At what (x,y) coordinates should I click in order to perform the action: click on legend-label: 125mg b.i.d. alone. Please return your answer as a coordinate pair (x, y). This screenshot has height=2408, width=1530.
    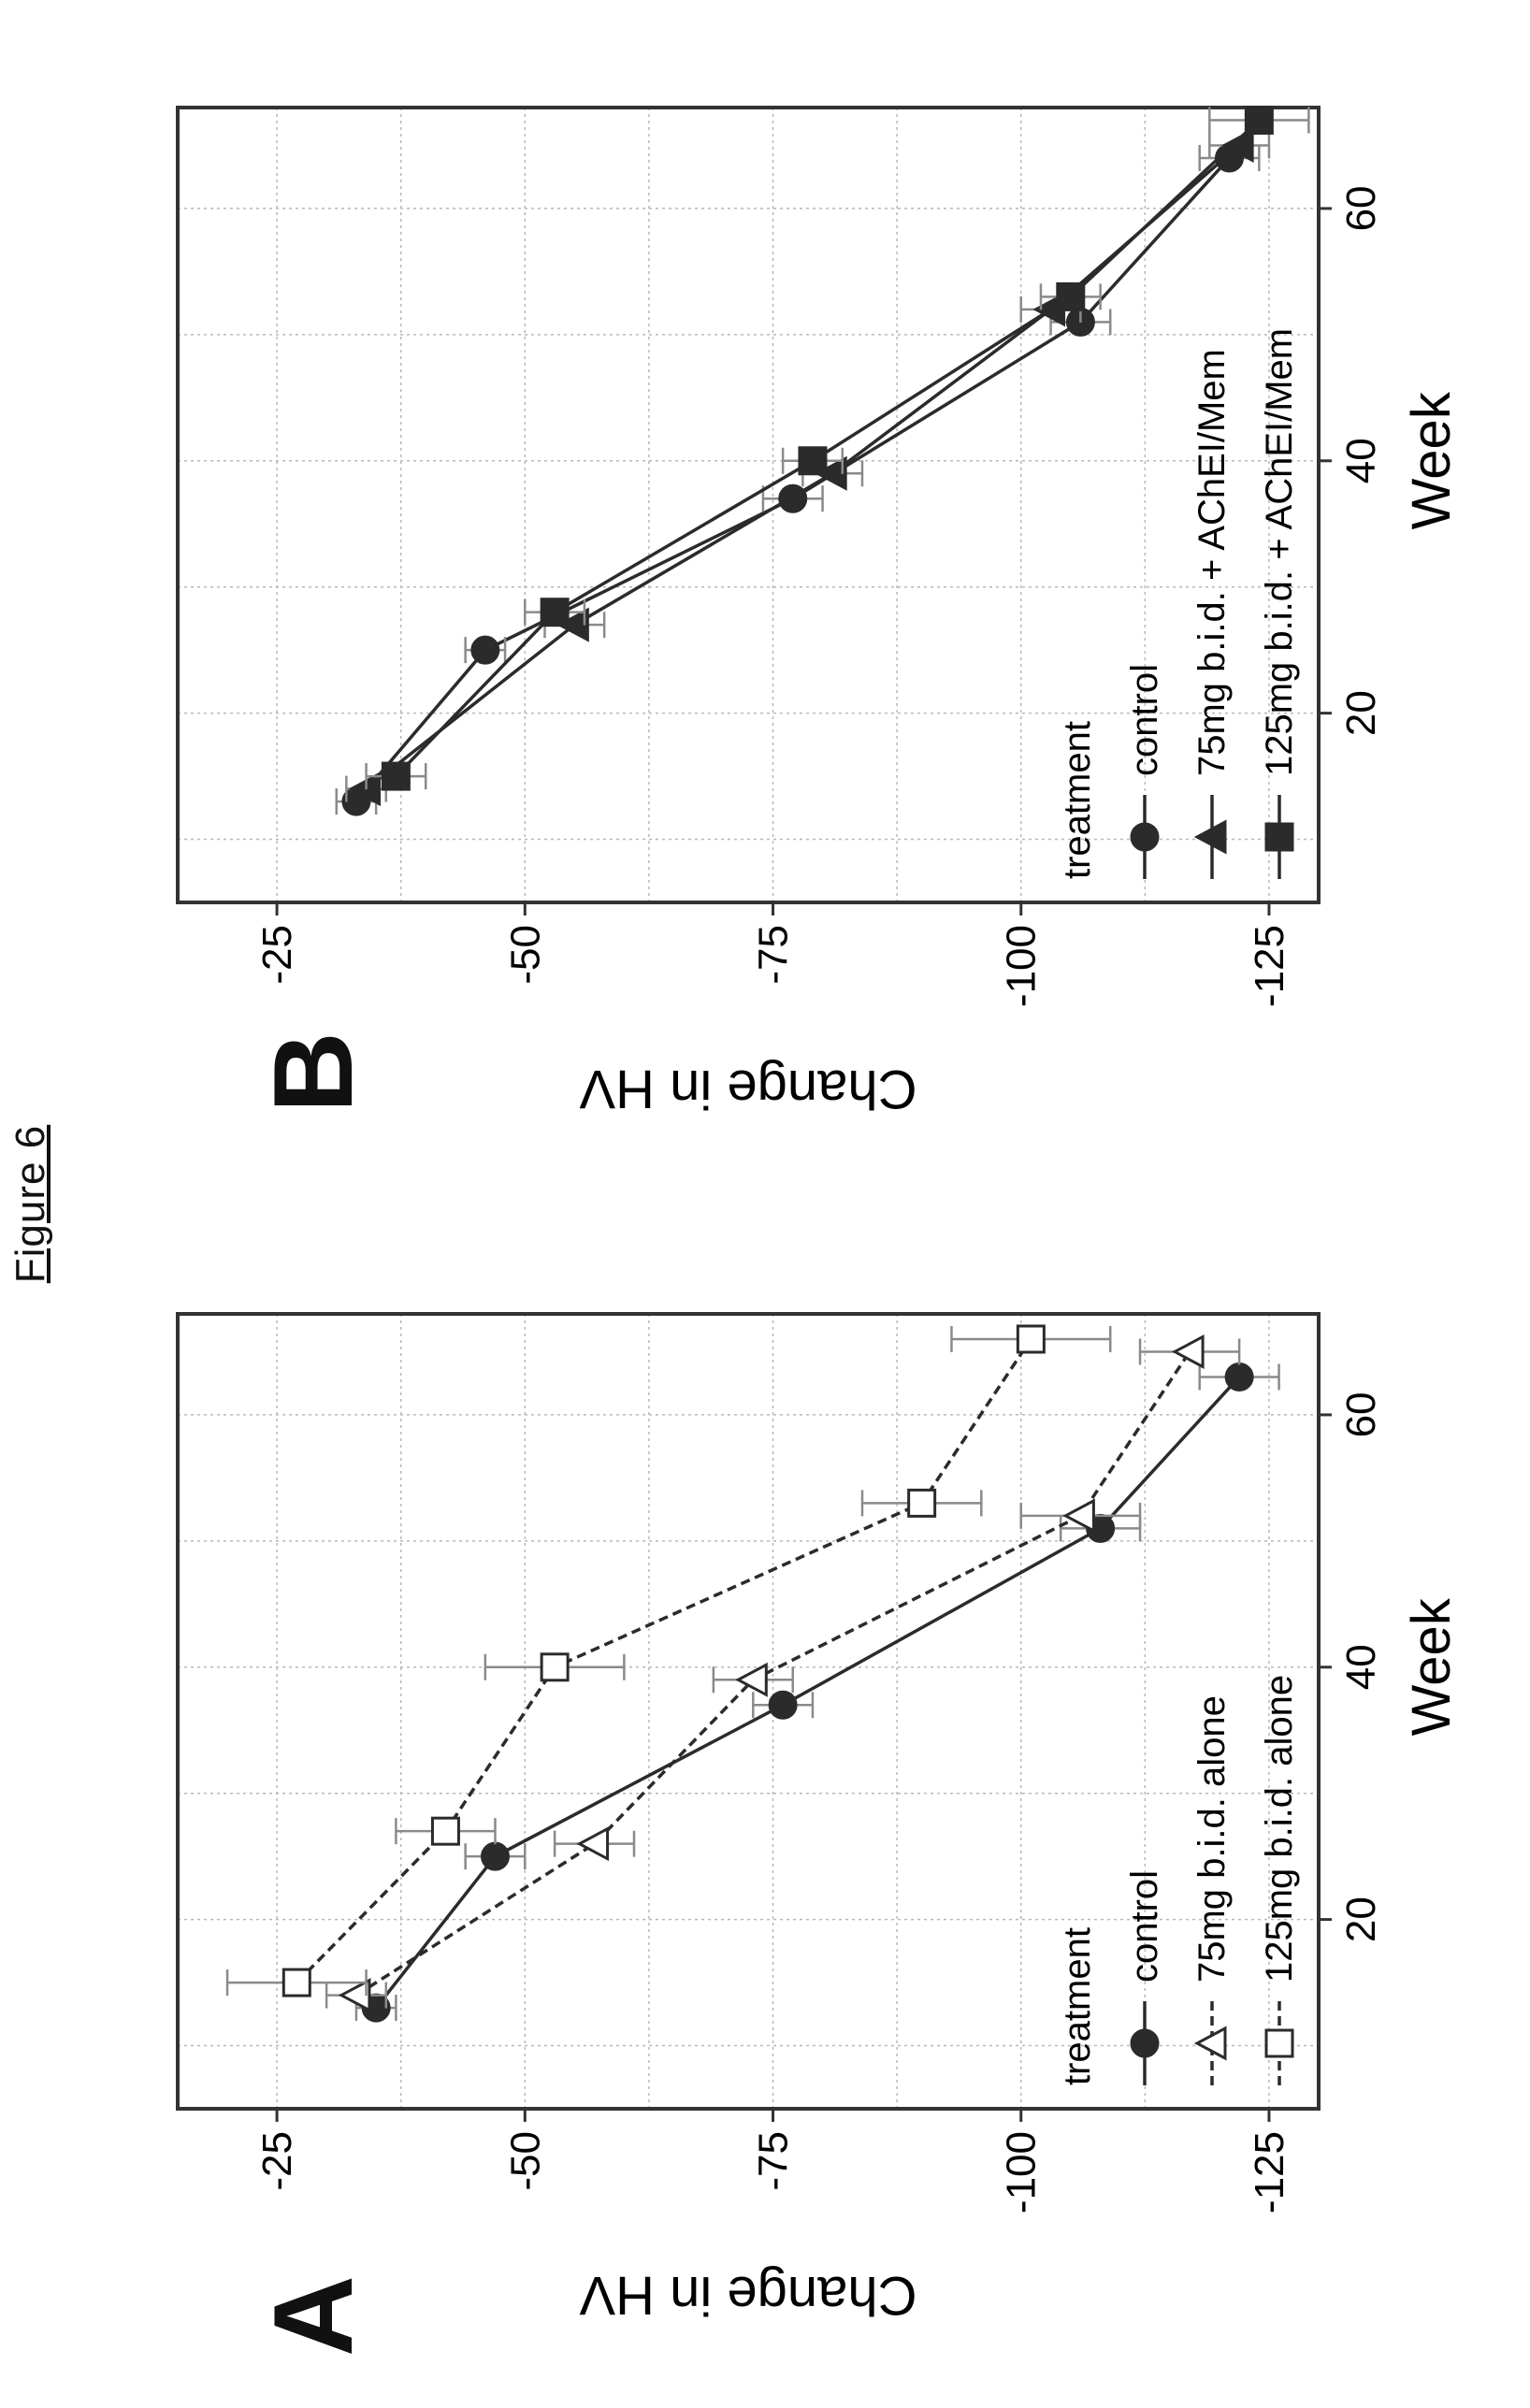
    Looking at the image, I should click on (1279, 1829).